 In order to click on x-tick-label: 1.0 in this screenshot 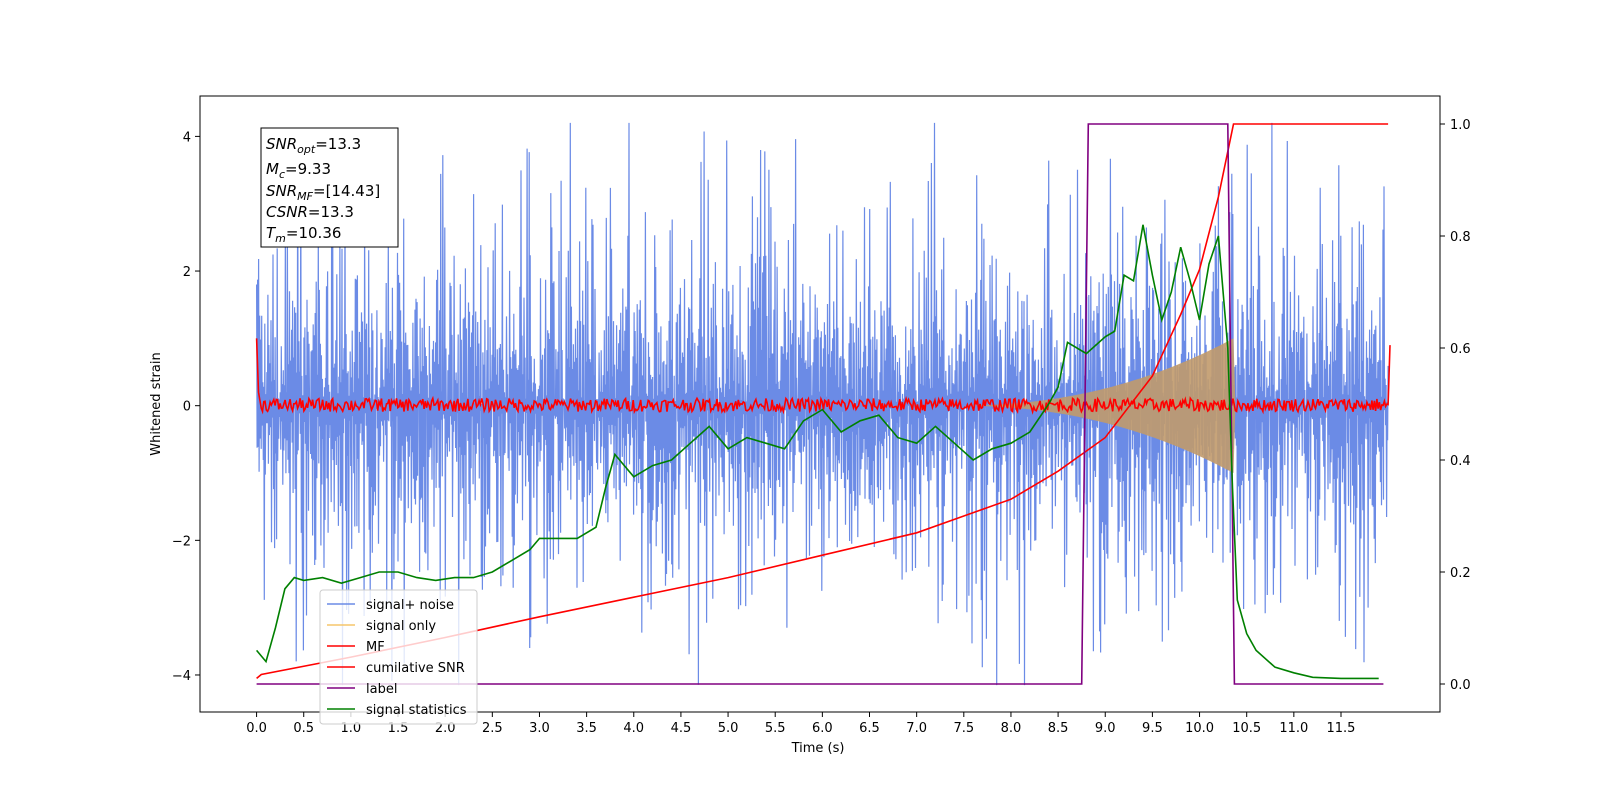, I will do `click(351, 728)`.